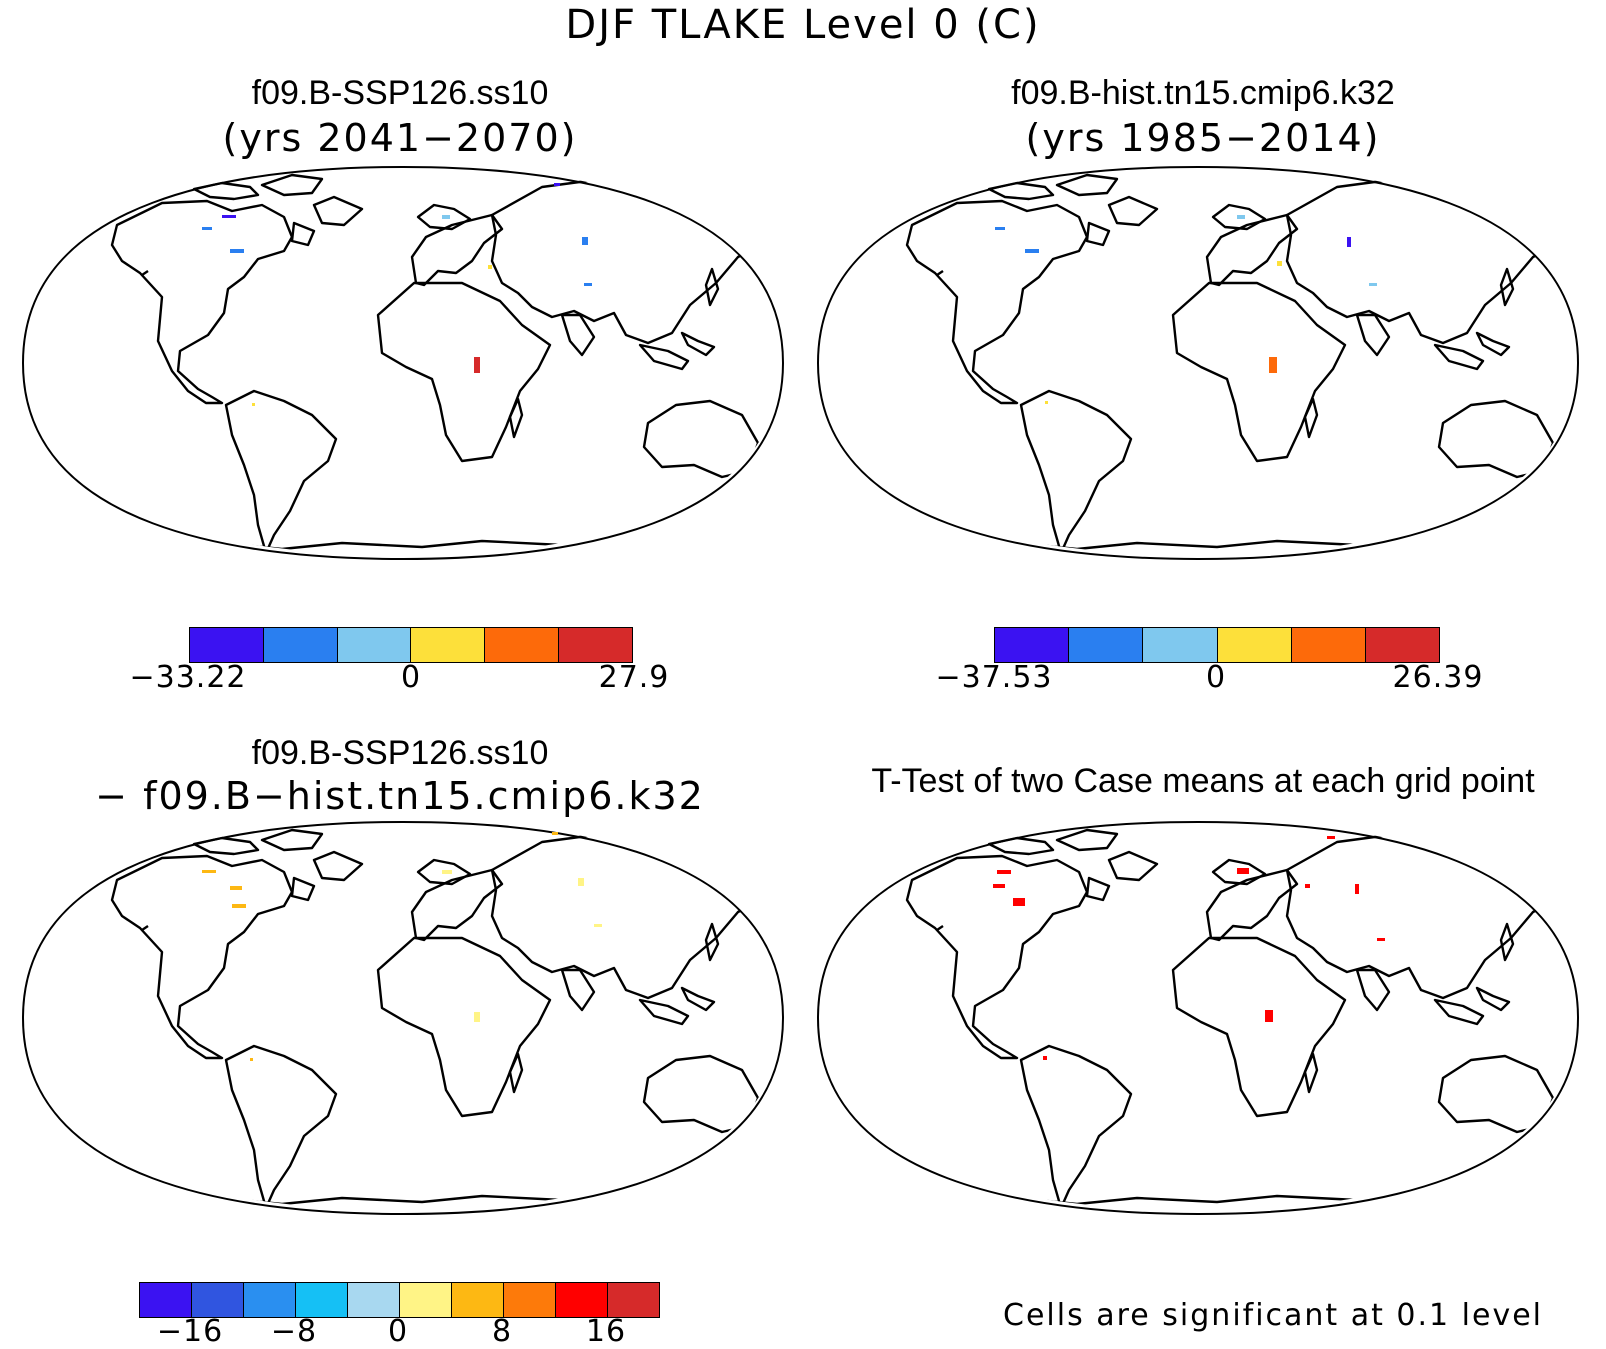 This screenshot has width=1606, height=1349. I want to click on colorbar-2-label-max: 26.39, so click(1438, 677).